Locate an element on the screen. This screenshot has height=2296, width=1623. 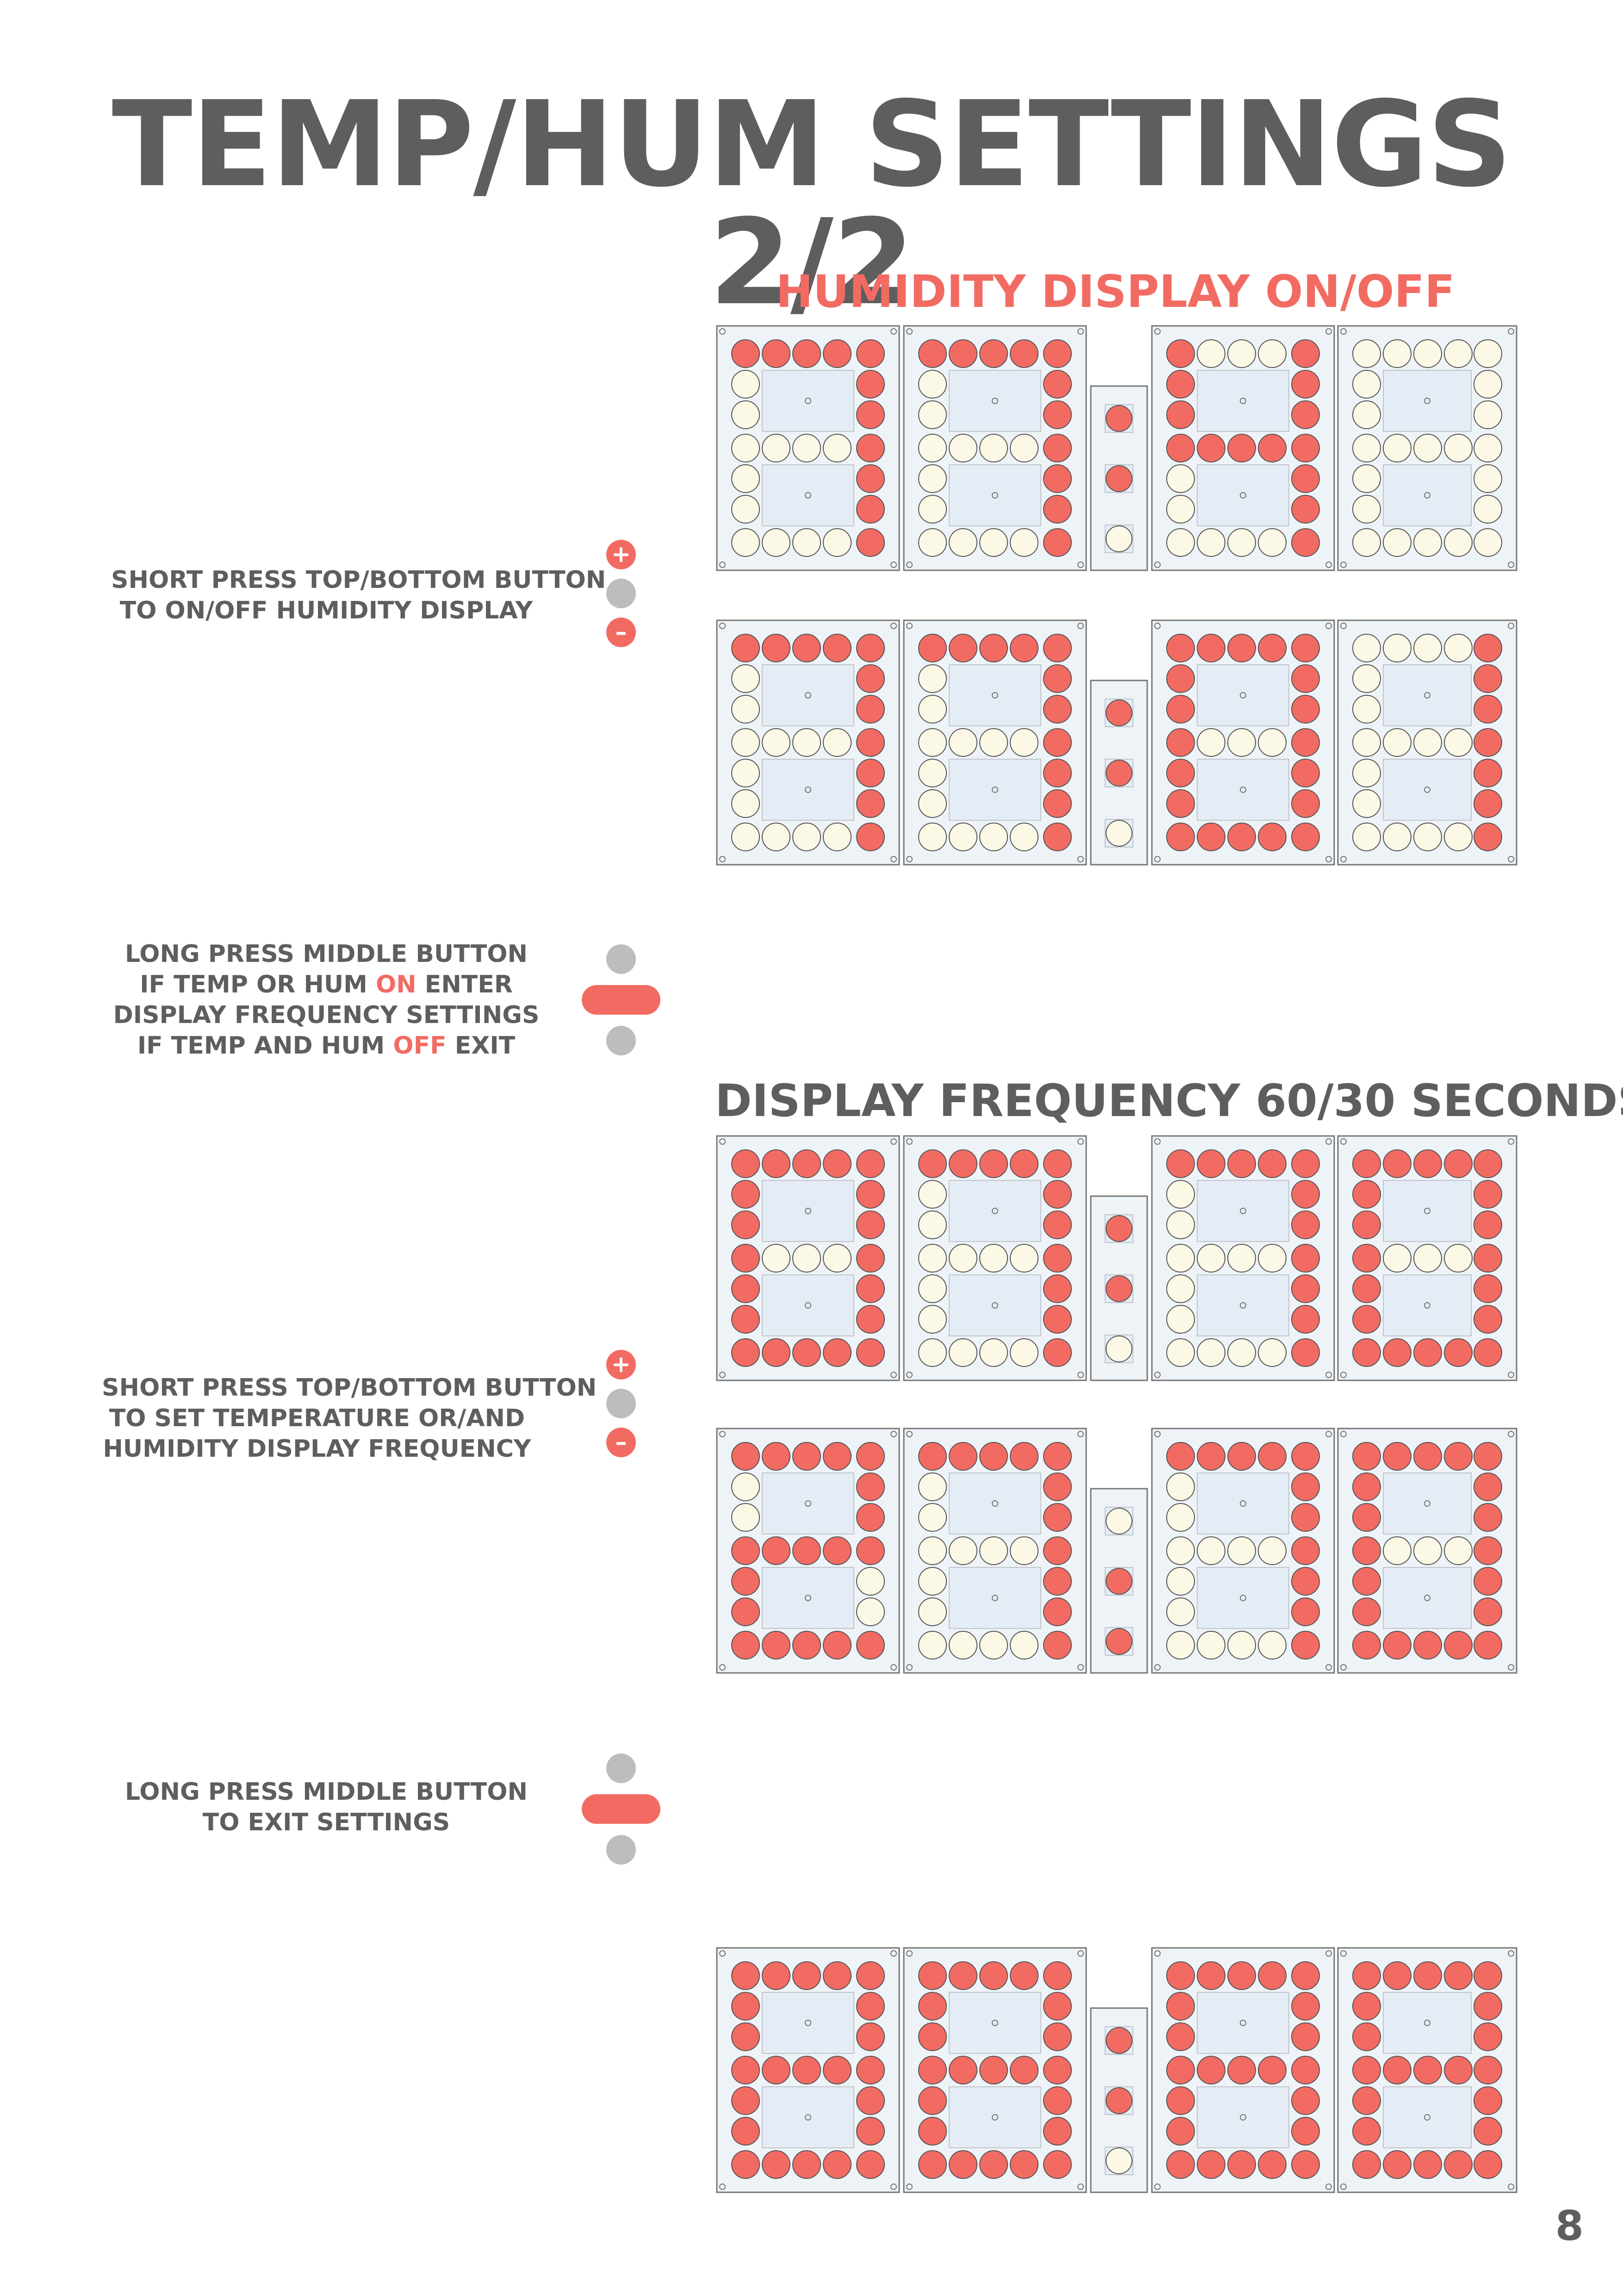
instruction-line: HUMIDITY DISPLAY FREQUENCY is located at coordinates (317, 1449).